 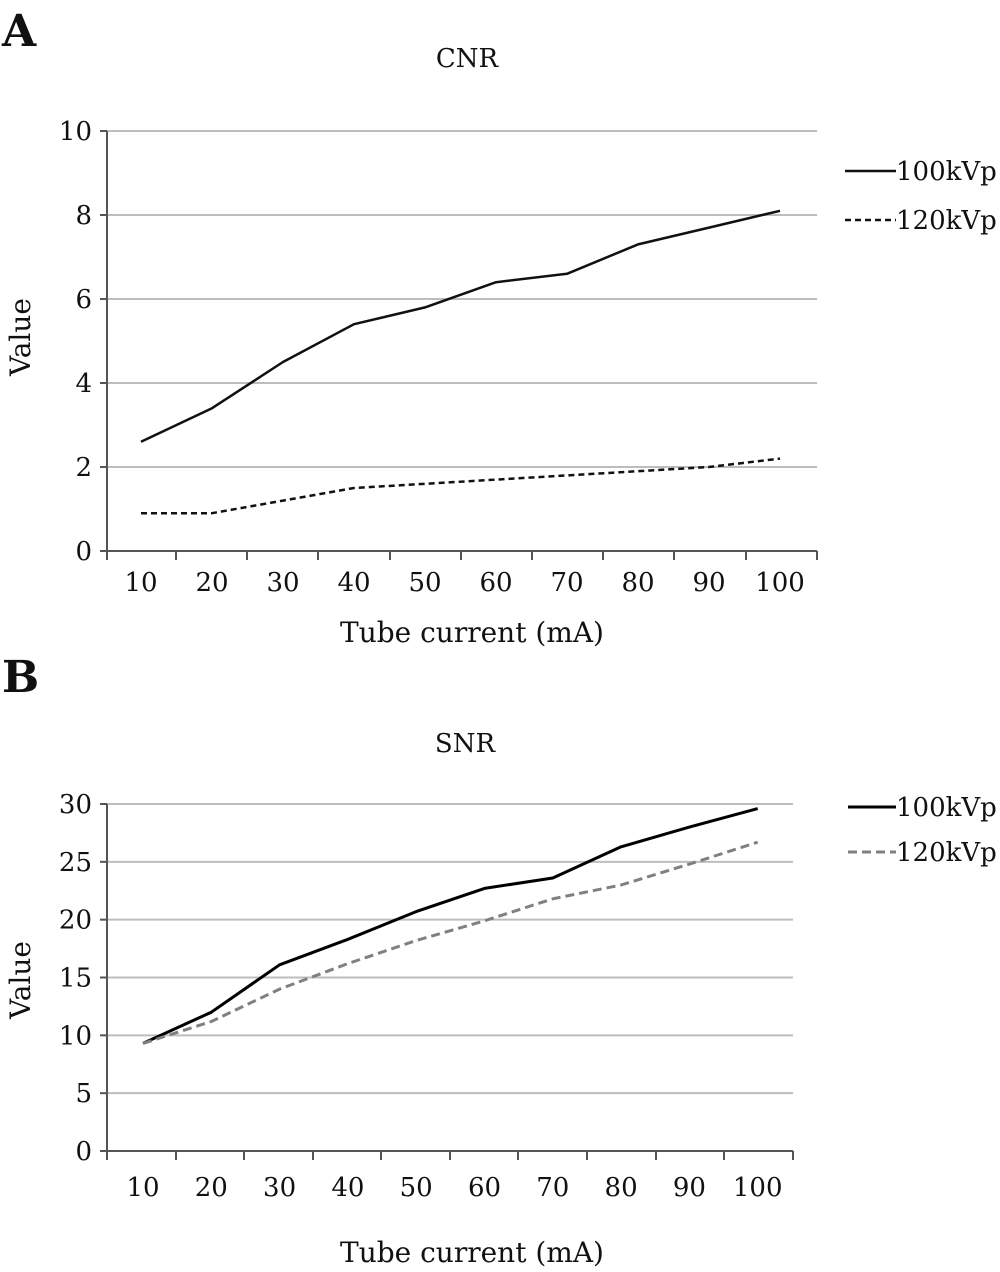 I want to click on y-tick-label: 6, so click(x=83, y=300).